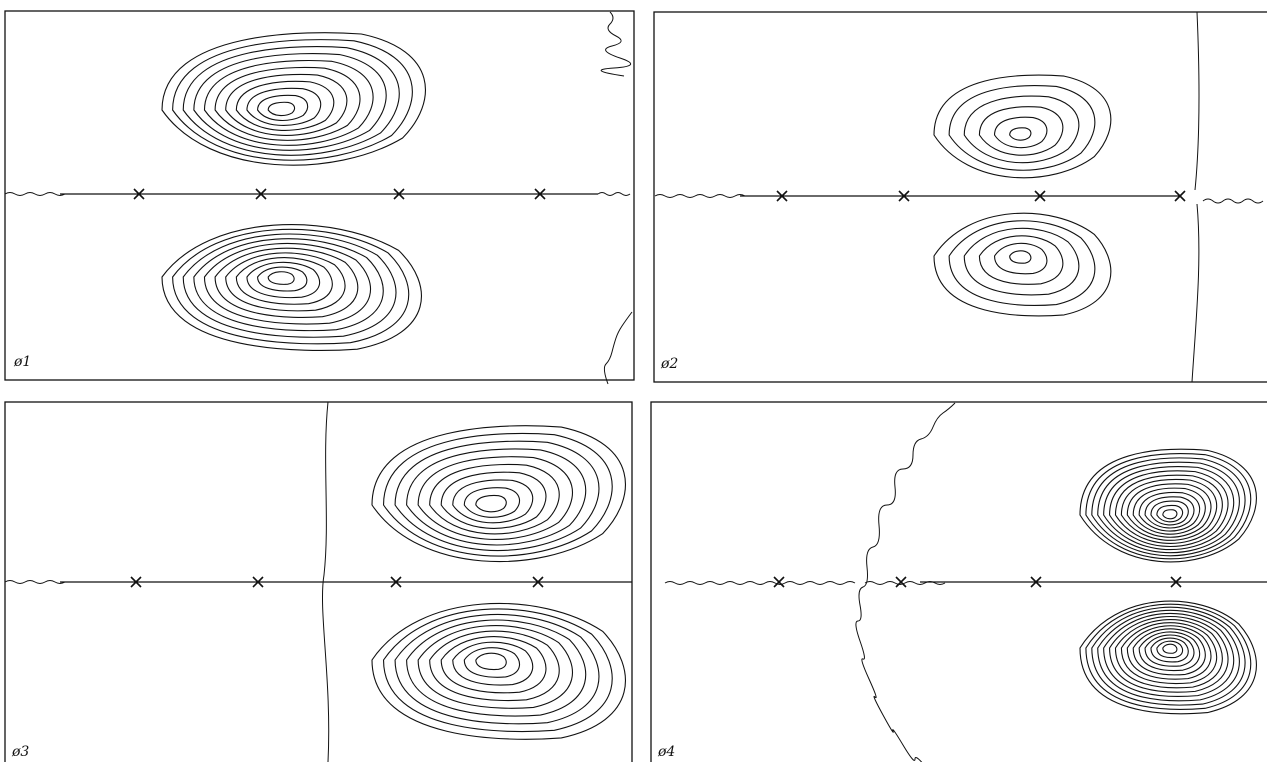 This screenshot has height=762, width=1267. Describe the element at coordinates (614, 194) in the screenshot. I see `nodal-noise-right` at that location.